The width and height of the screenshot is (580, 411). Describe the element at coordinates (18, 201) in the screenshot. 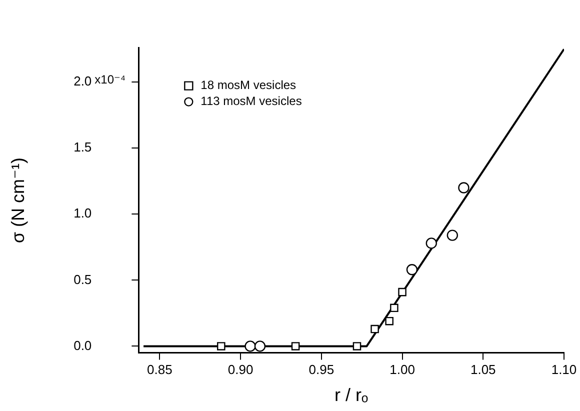

I see `y-axis-title: σ (N cm⁻¹)` at that location.